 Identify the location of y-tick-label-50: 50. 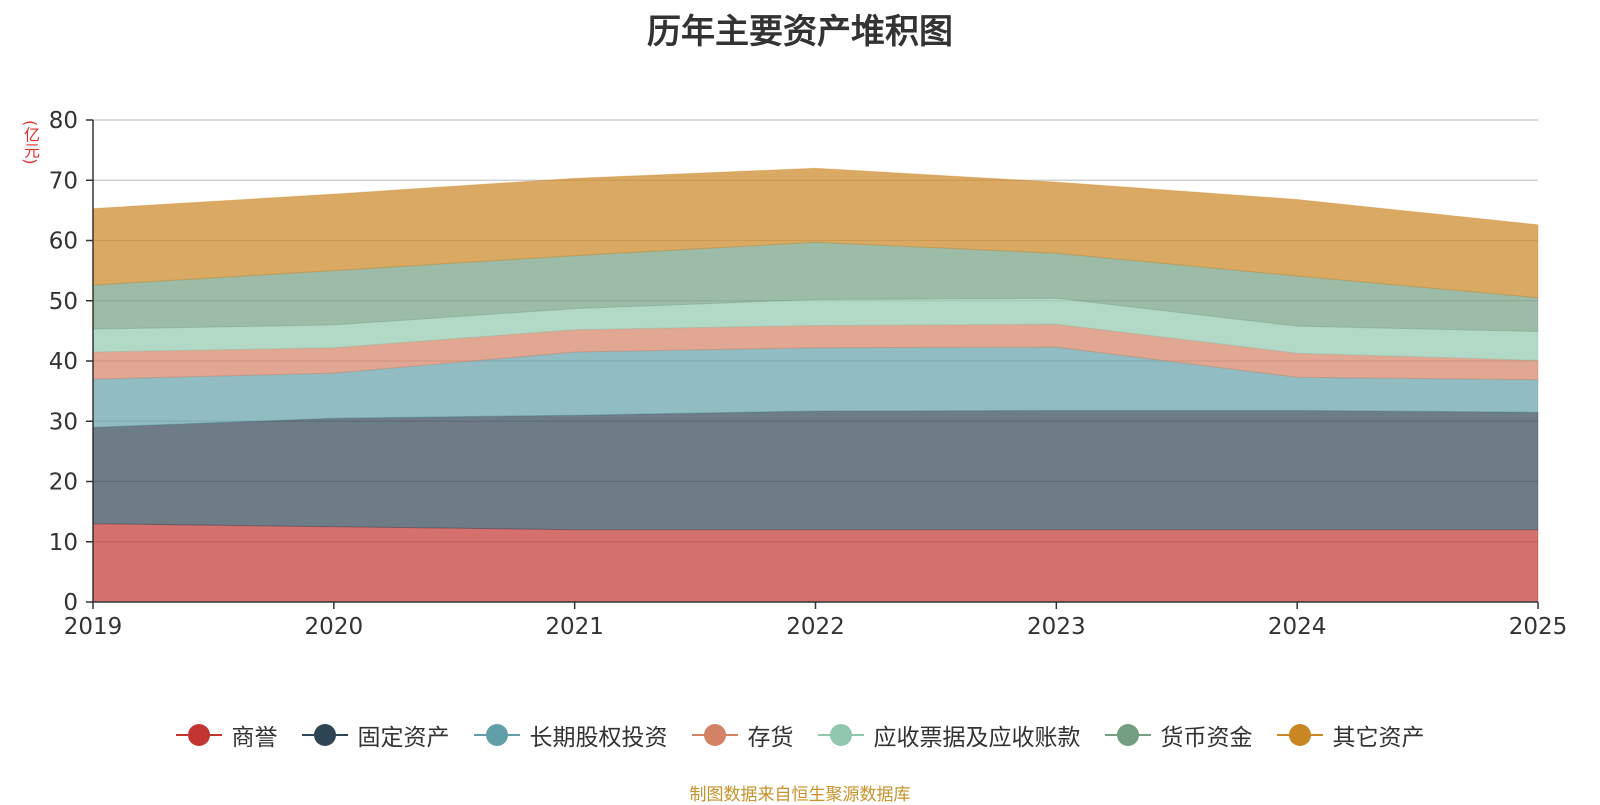
(63, 302).